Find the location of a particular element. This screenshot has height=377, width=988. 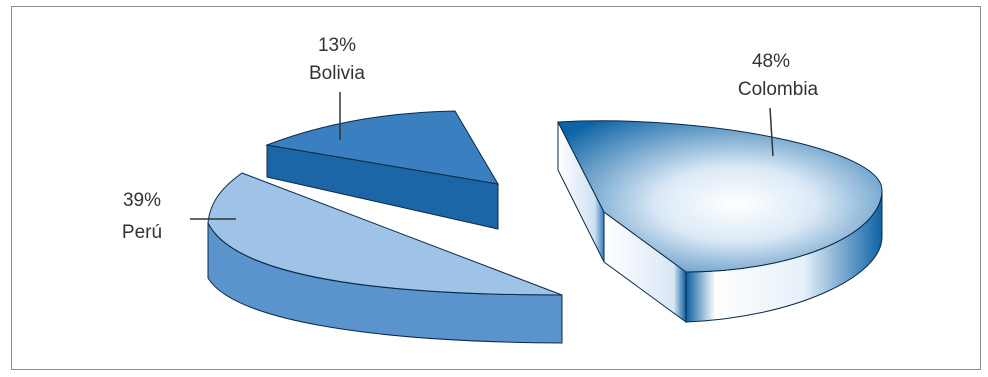

label-colombia-percent: 48% is located at coordinates (771, 61).